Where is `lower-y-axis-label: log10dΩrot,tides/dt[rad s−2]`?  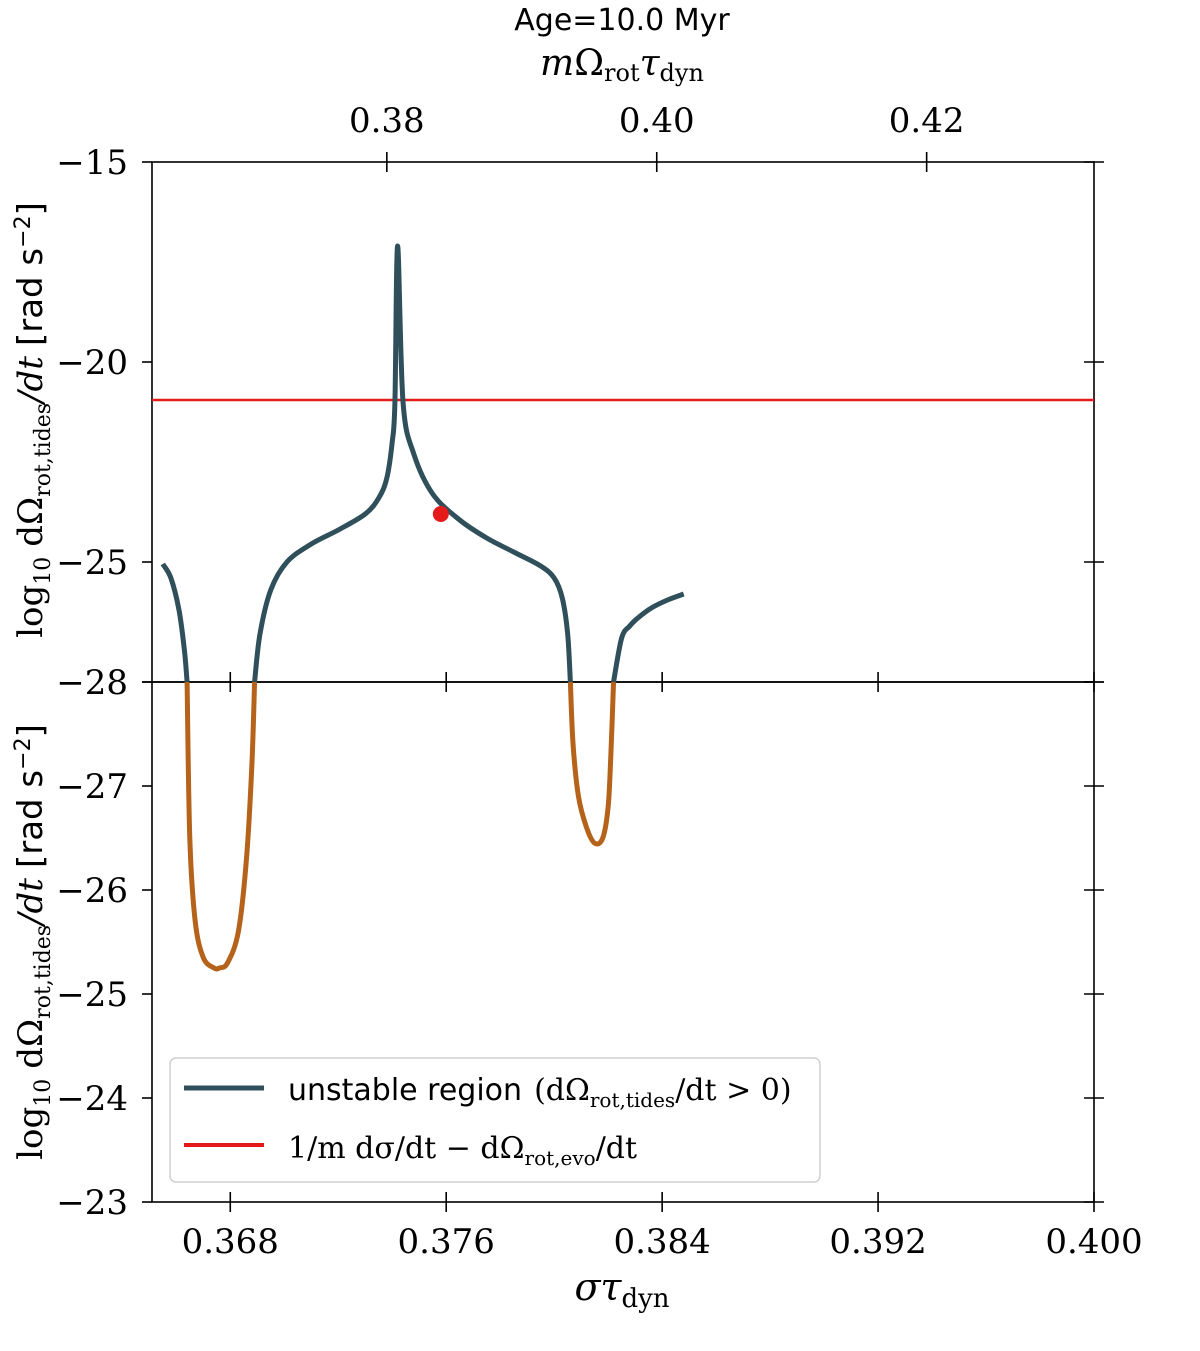 lower-y-axis-label: log10dΩrot,tides/dt[rad s−2] is located at coordinates (33, 942).